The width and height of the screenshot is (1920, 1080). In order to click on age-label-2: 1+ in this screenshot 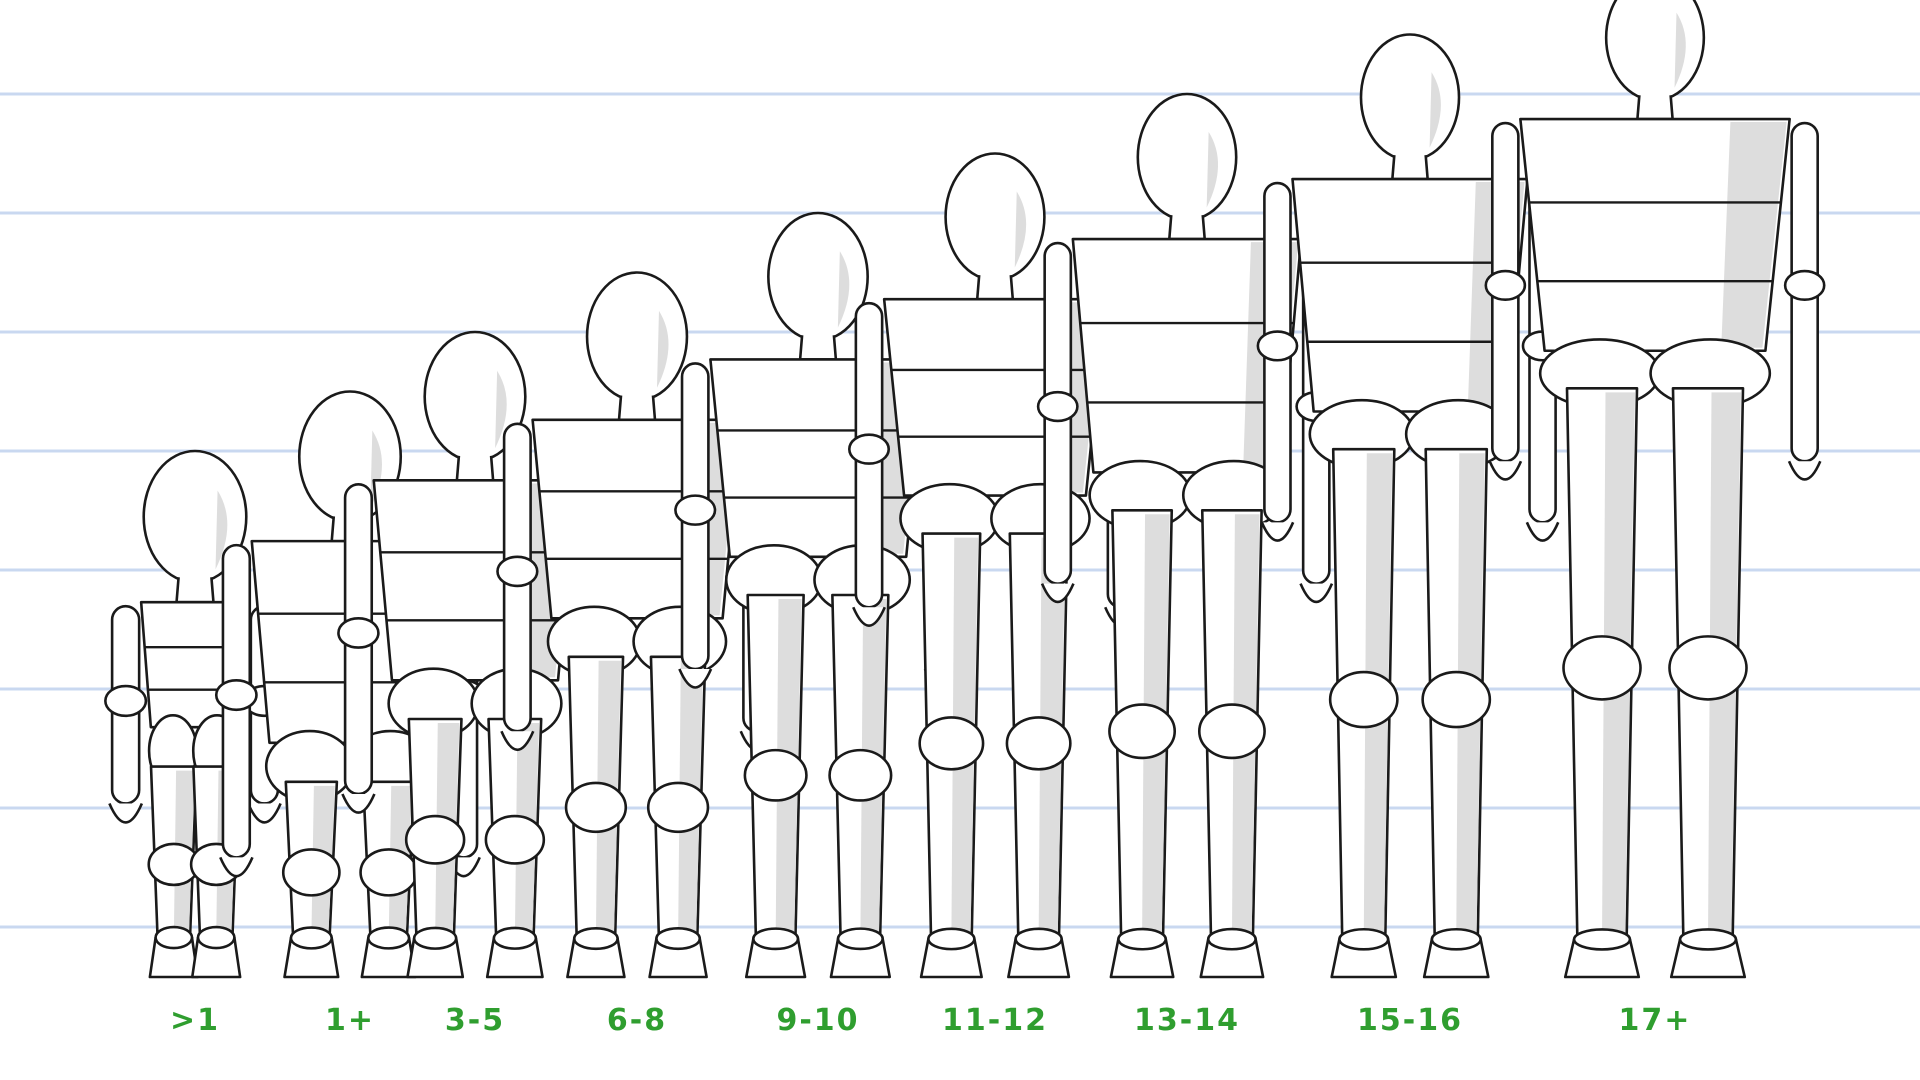, I will do `click(350, 1020)`.